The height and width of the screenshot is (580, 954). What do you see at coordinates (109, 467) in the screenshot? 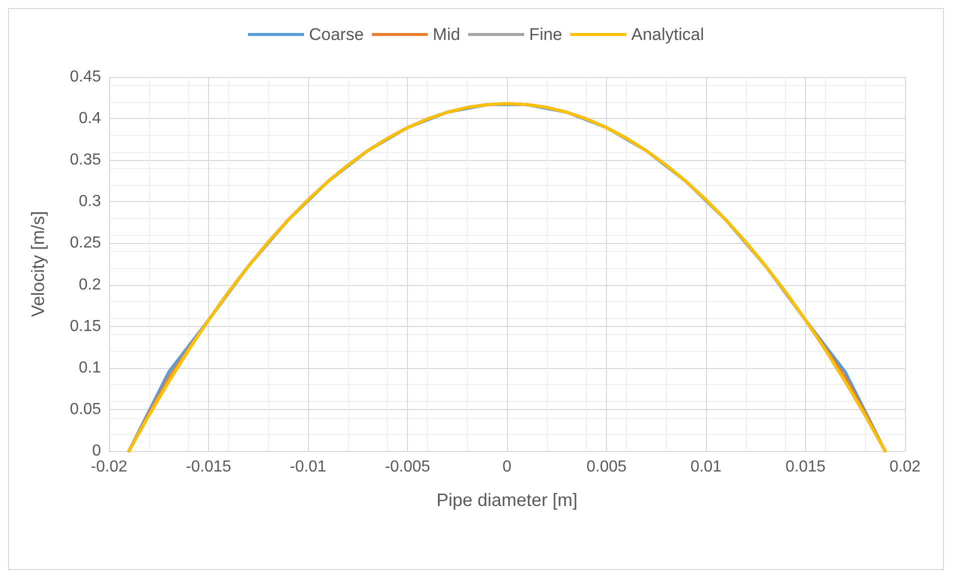
I see `x-tick-label: -0.02` at bounding box center [109, 467].